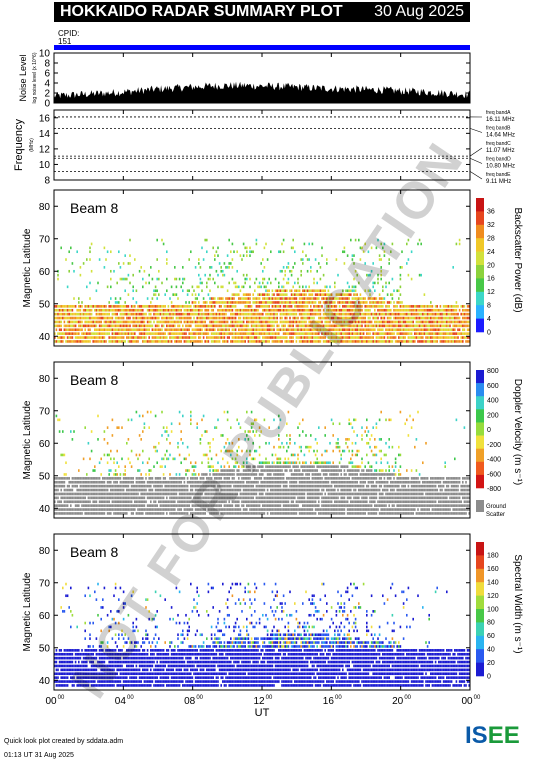 The height and width of the screenshot is (763, 536). What do you see at coordinates (498, 175) in the screenshot?
I see `freq-band-name-4: freq bandE` at bounding box center [498, 175].